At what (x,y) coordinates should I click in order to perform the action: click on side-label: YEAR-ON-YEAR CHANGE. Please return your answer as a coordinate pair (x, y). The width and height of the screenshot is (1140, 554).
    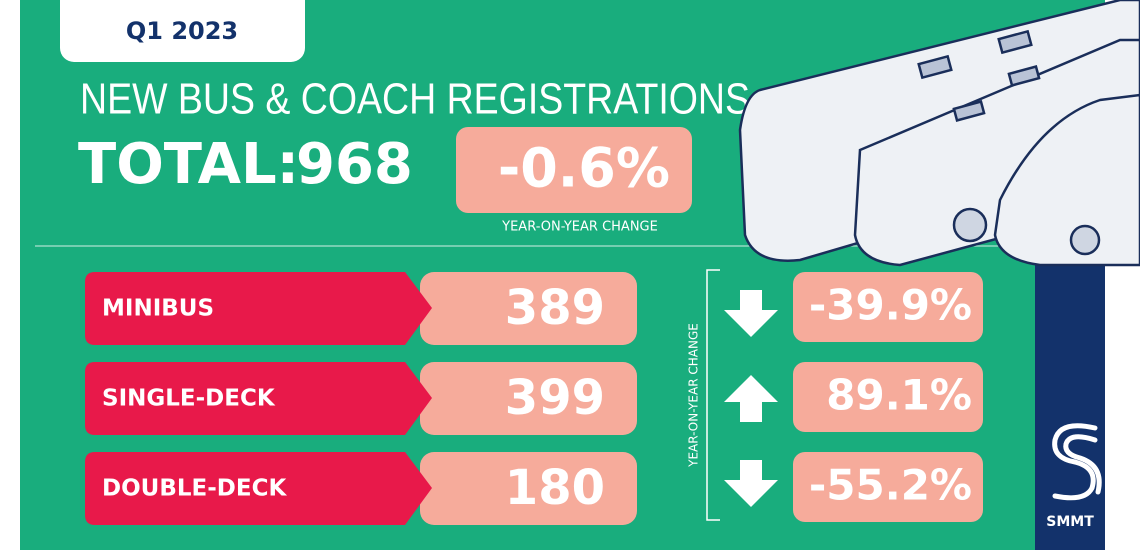
    Looking at the image, I should click on (694, 395).